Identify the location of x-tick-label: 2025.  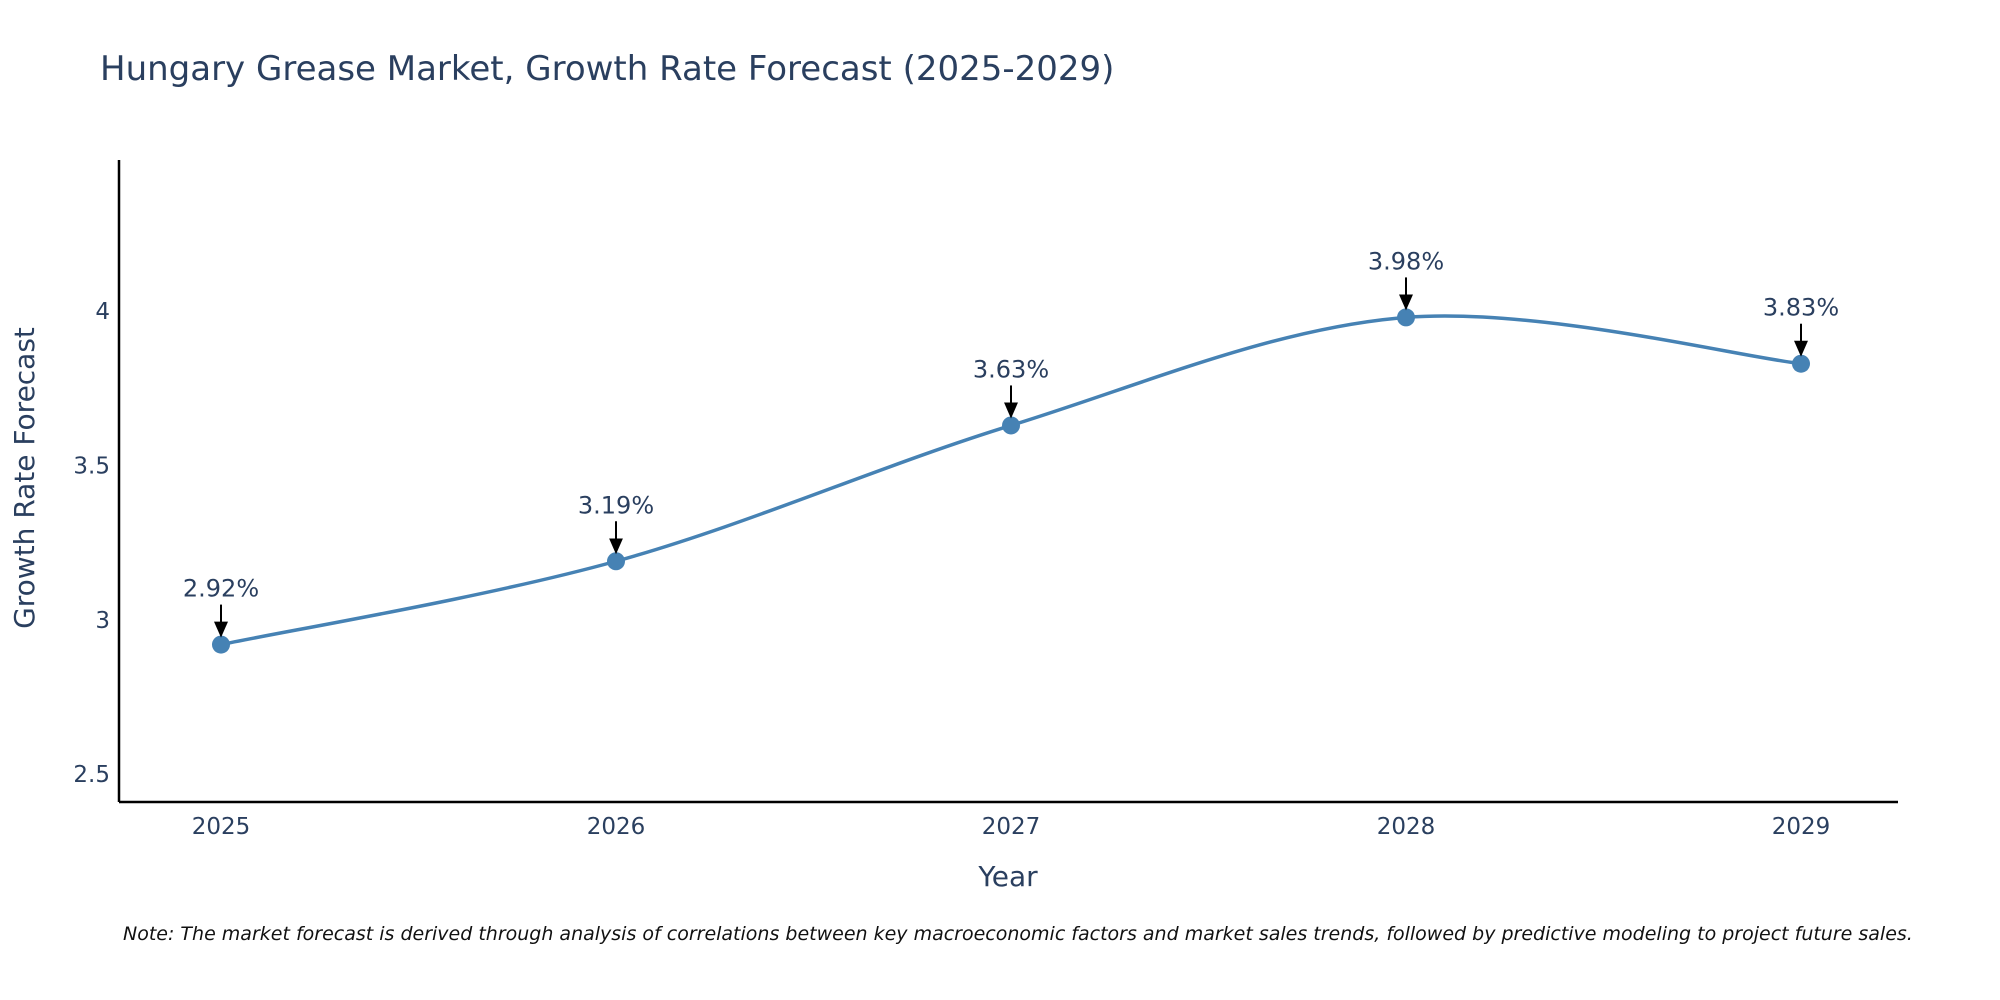
(221, 827).